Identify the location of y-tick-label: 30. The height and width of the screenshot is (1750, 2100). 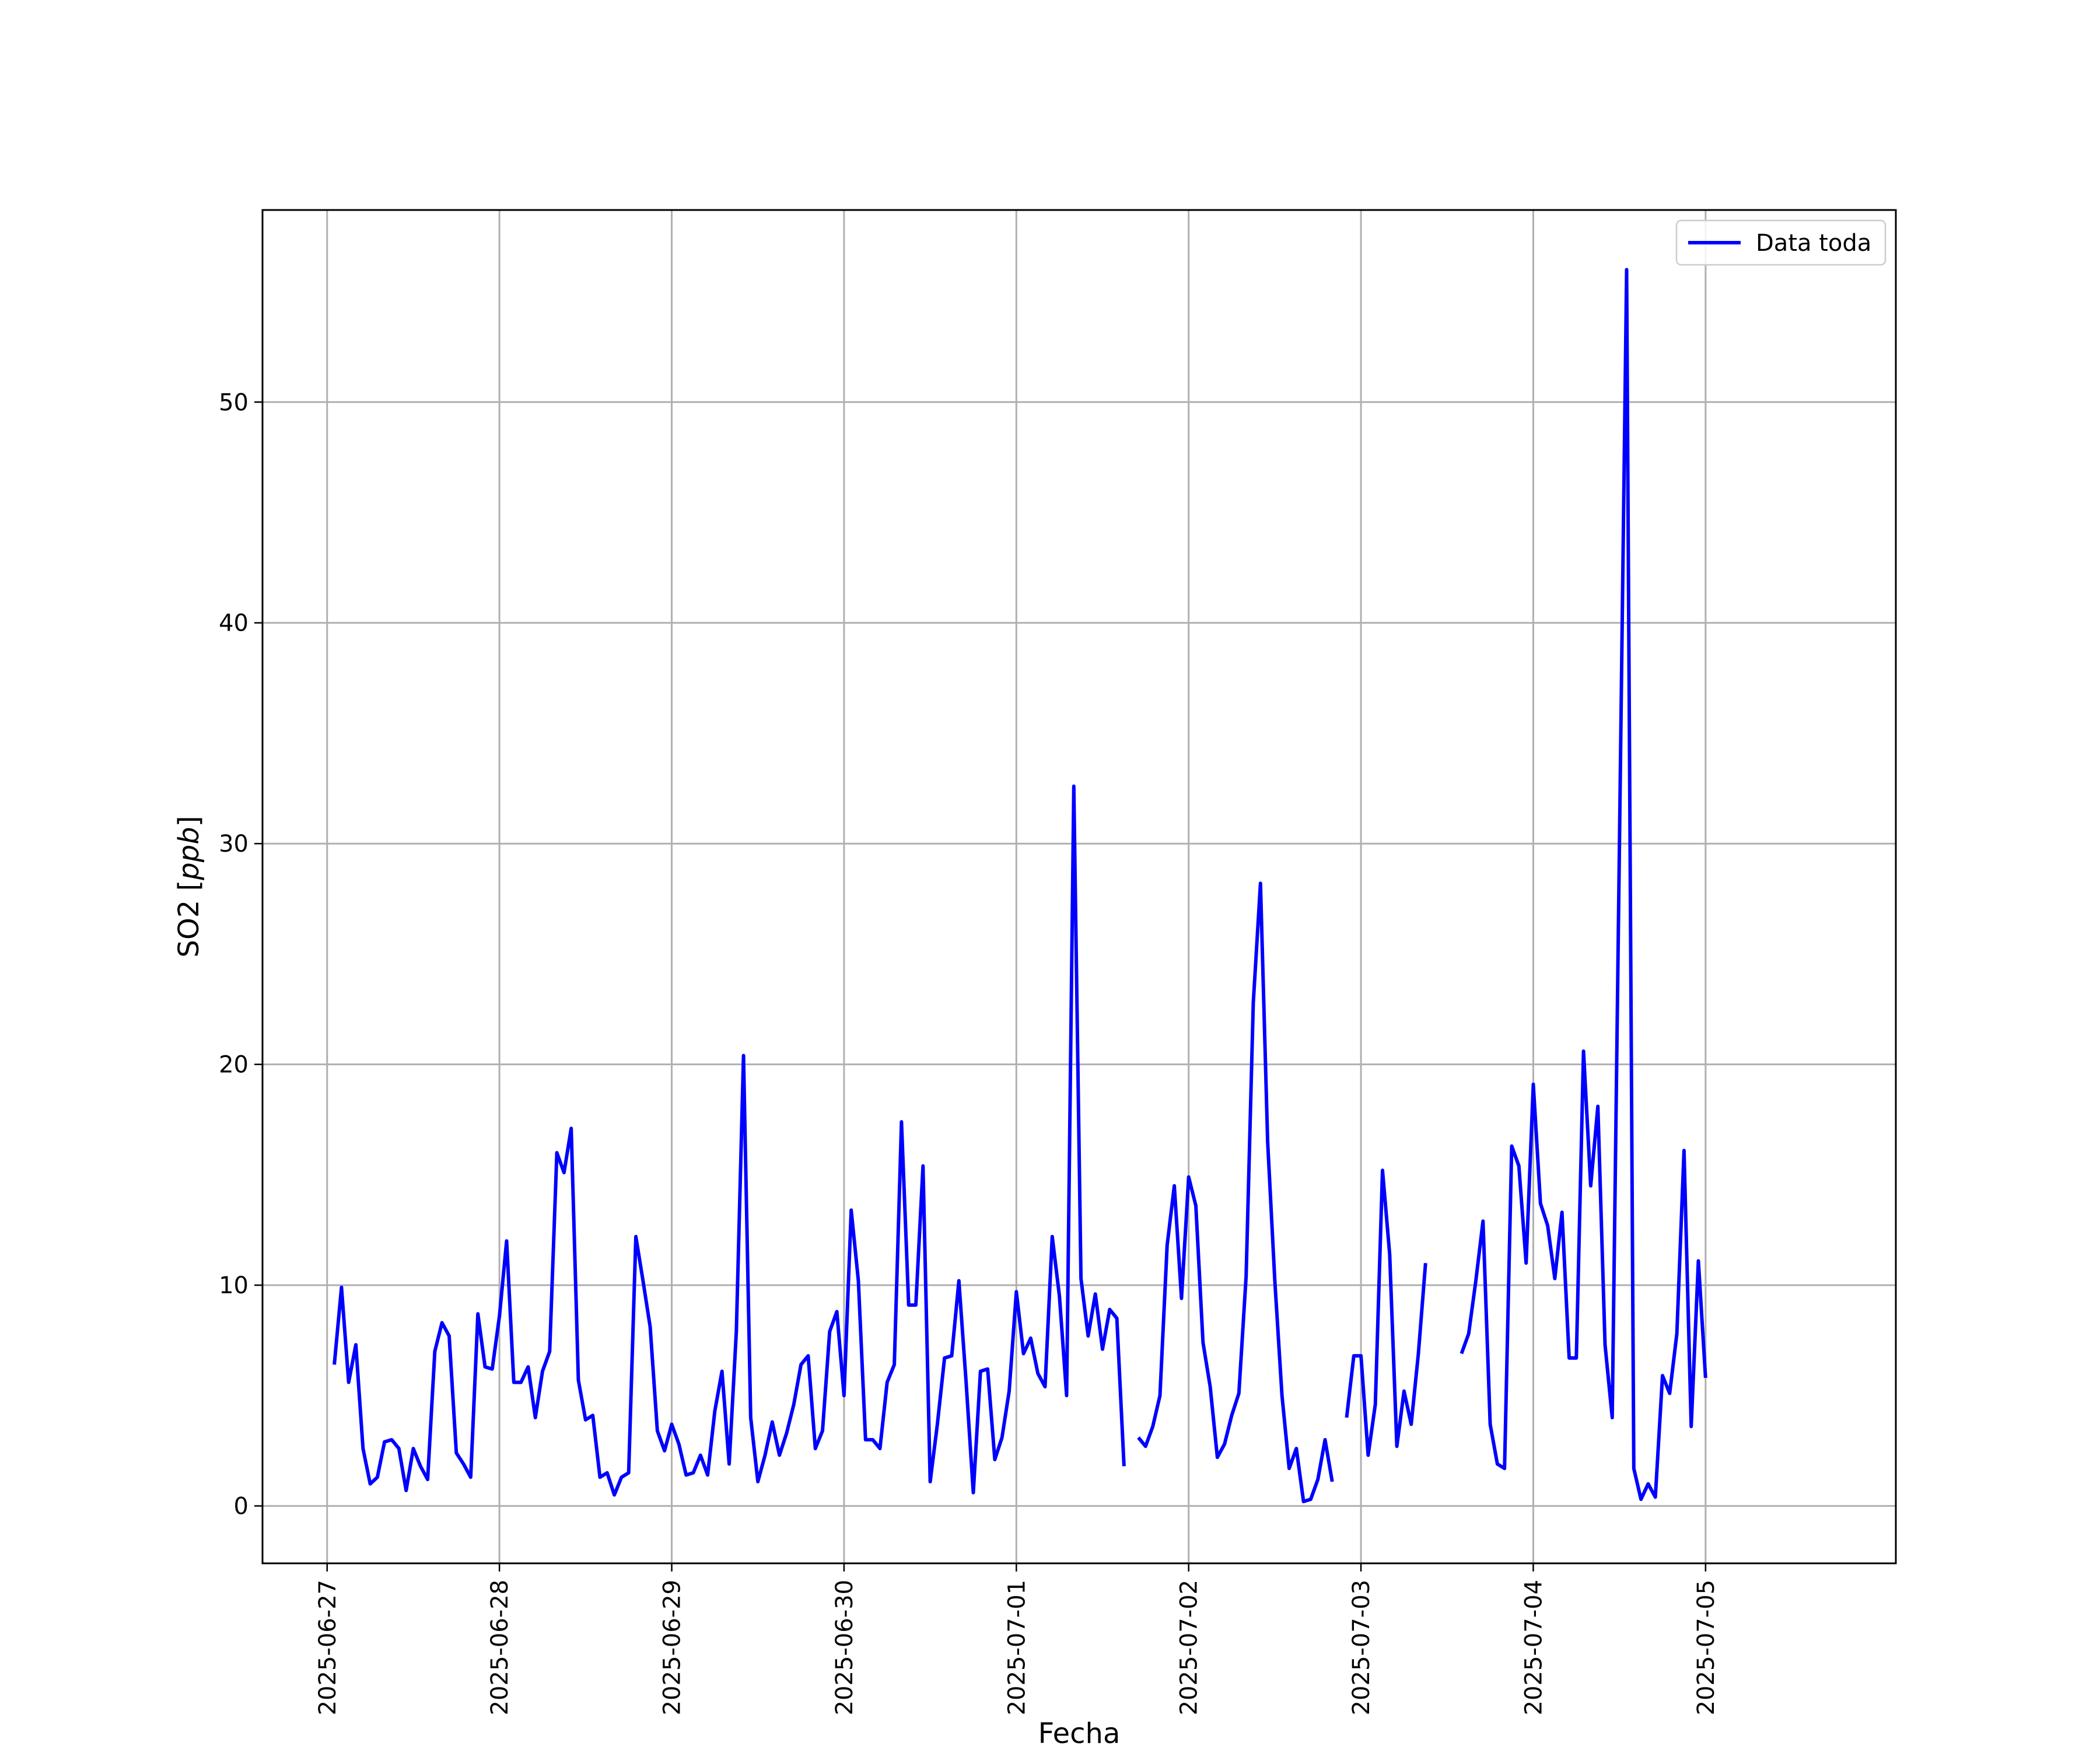
(234, 844).